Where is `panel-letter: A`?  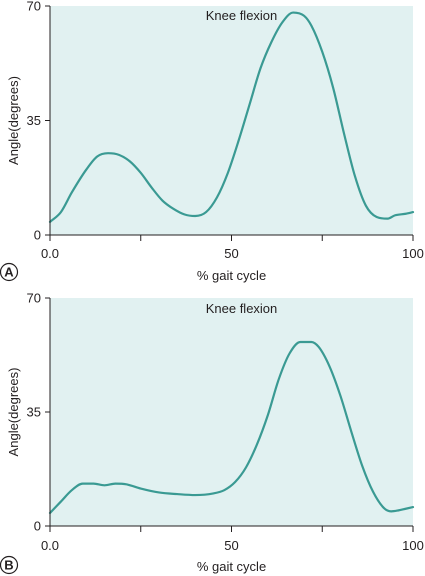 panel-letter: A is located at coordinates (9, 272).